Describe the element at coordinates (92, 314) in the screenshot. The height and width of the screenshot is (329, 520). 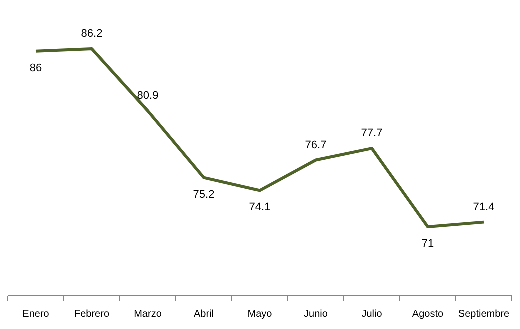
I see `x-tick-label: Febrero` at that location.